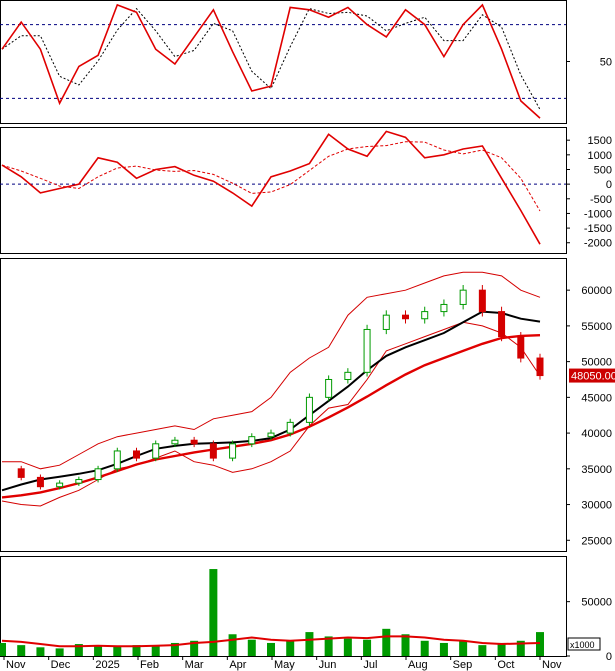  What do you see at coordinates (283, 606) in the screenshot?
I see `panel-frame` at bounding box center [283, 606].